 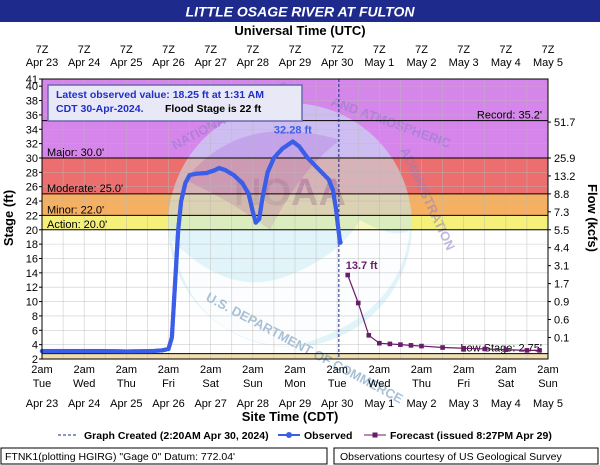 What do you see at coordinates (126, 404) in the screenshot?
I see `bottom-tick-date: Apr 25` at bounding box center [126, 404].